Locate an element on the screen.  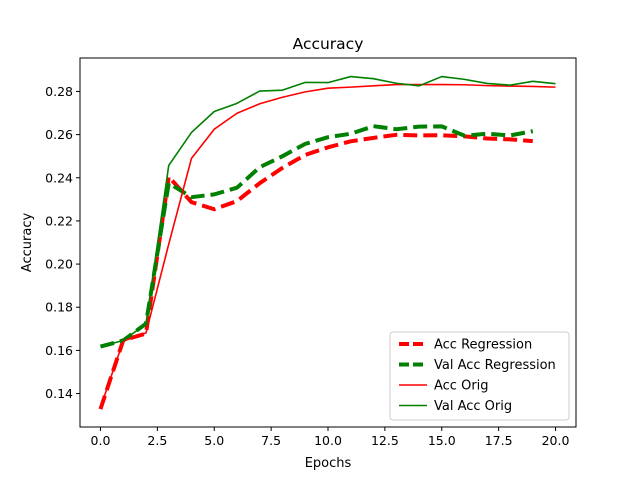
x-tick-label: 7.5 is located at coordinates (271, 440).